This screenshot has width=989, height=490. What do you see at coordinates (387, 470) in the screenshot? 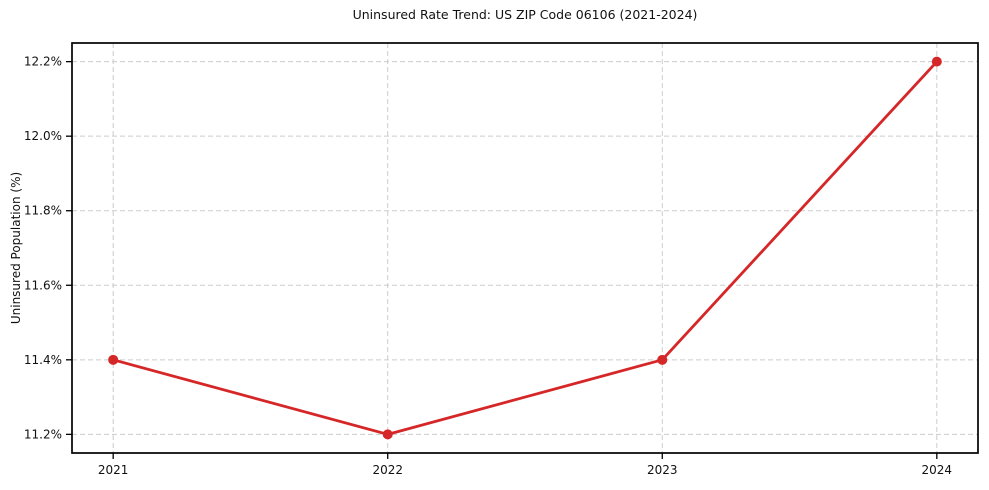
I see `x-tick-label: 2022` at bounding box center [387, 470].